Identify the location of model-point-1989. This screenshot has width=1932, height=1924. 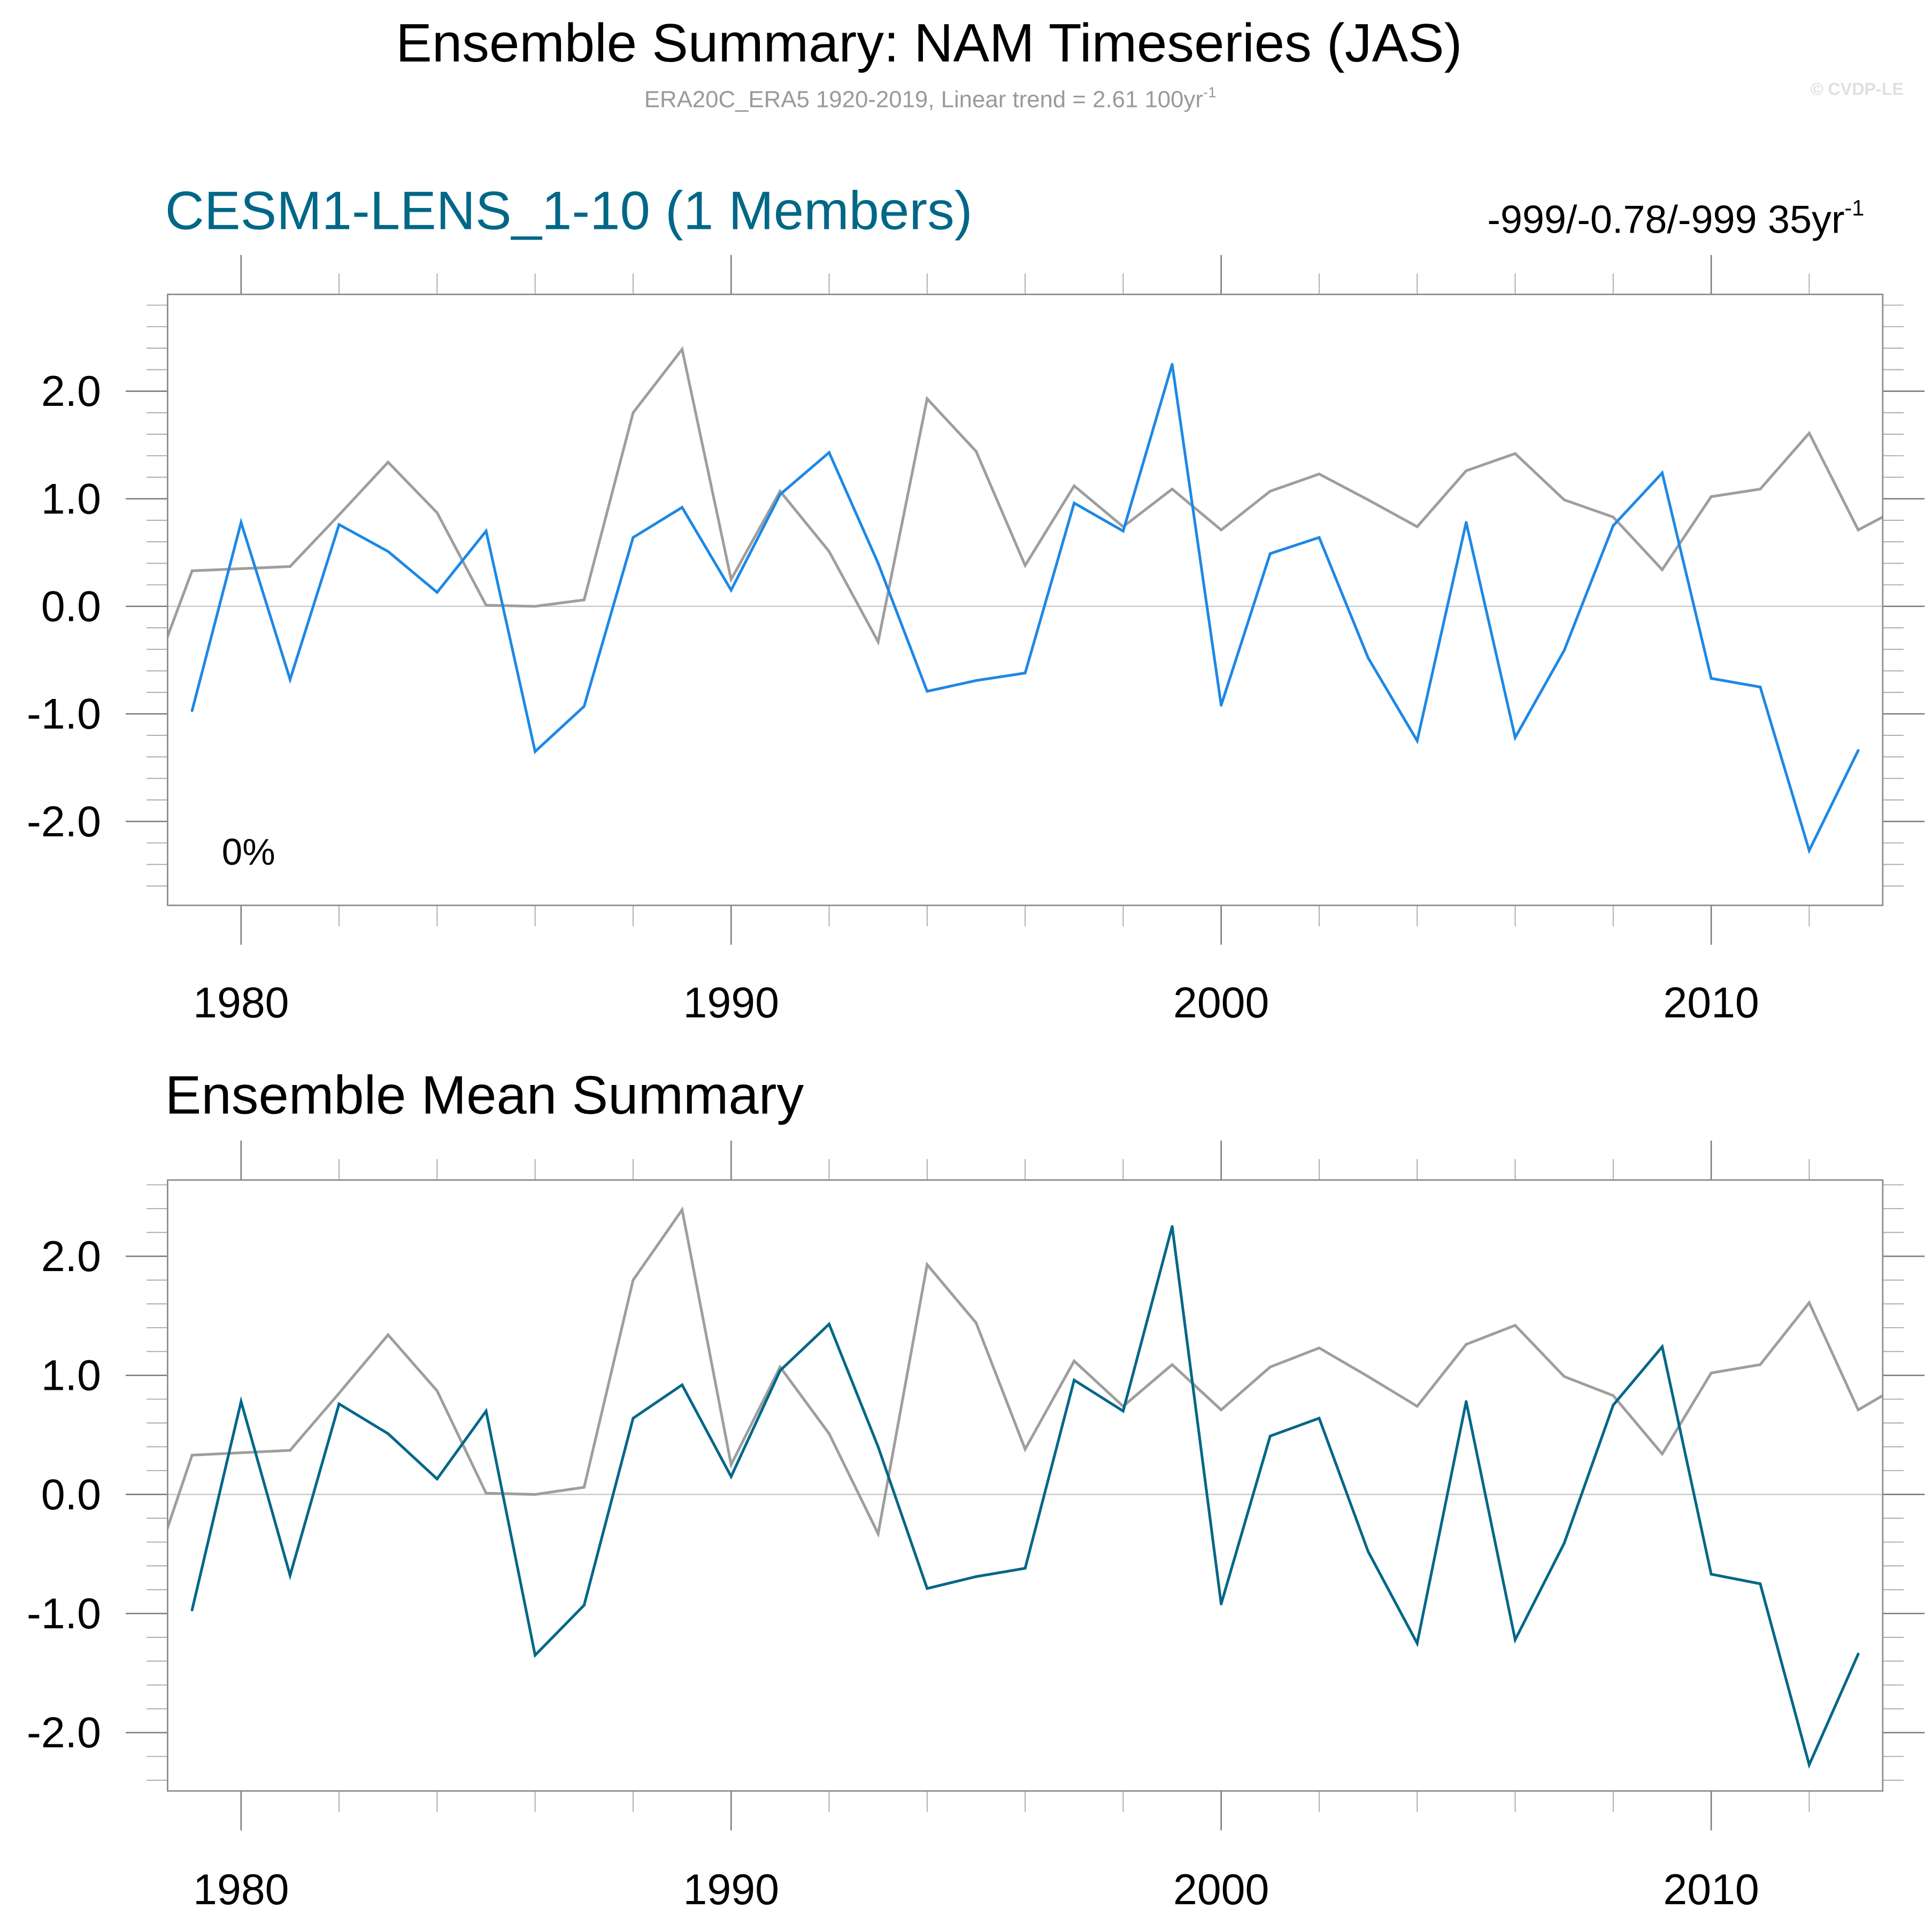
(683, 1385).